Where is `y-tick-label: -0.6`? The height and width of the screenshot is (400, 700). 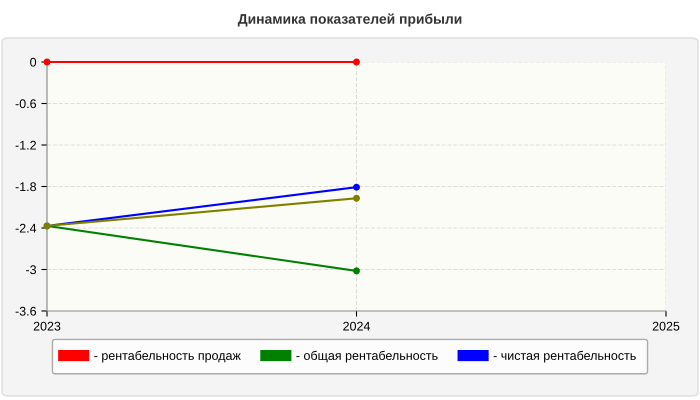
y-tick-label: -0.6 is located at coordinates (26, 103).